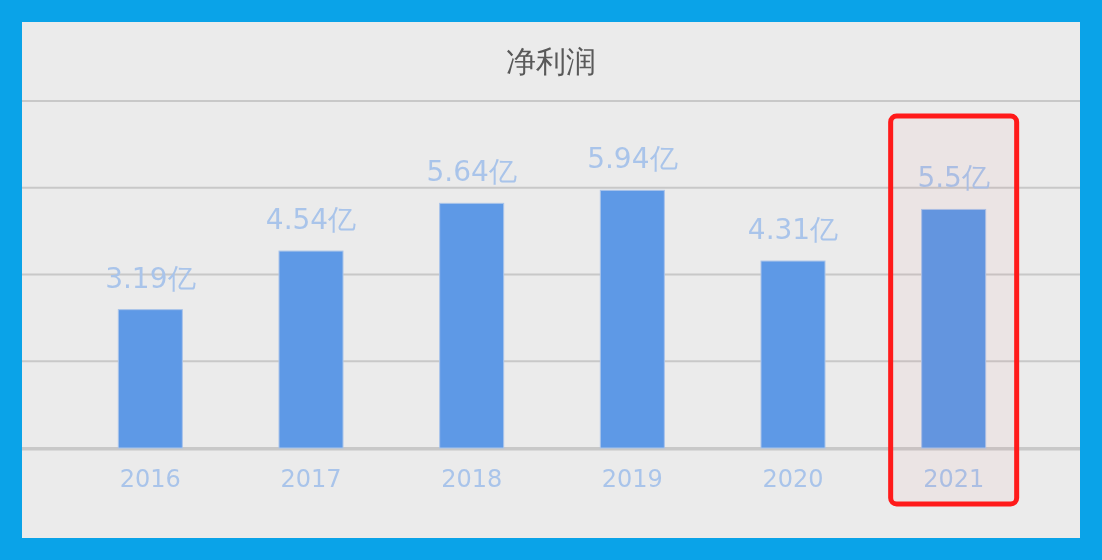 The height and width of the screenshot is (560, 1102). What do you see at coordinates (632, 479) in the screenshot?
I see `x-tick-label: 2019` at bounding box center [632, 479].